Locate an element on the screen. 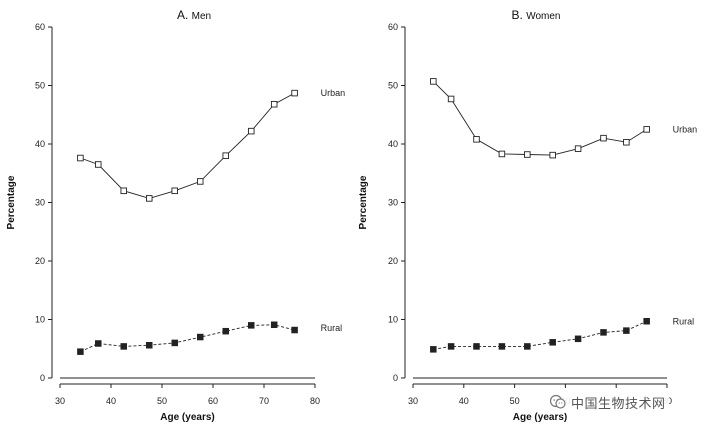  panel-title-letter: A. is located at coordinates (184, 15).